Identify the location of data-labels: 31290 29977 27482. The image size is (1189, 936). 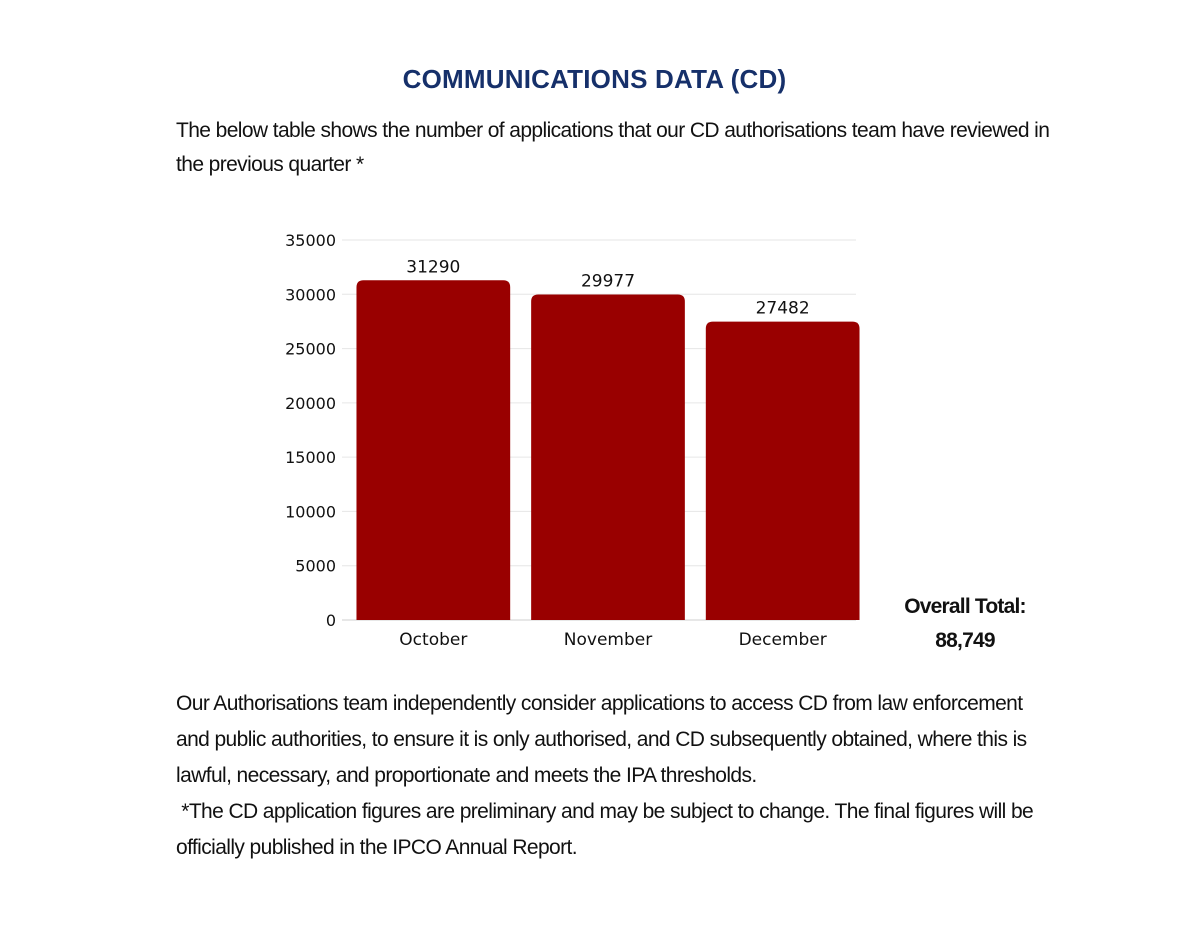
(607, 287).